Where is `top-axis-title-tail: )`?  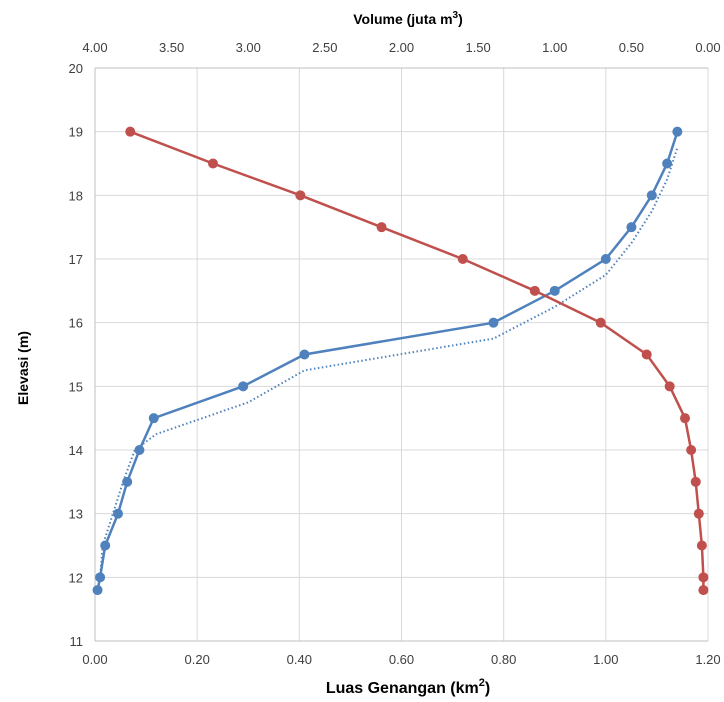 top-axis-title-tail: ) is located at coordinates (460, 19).